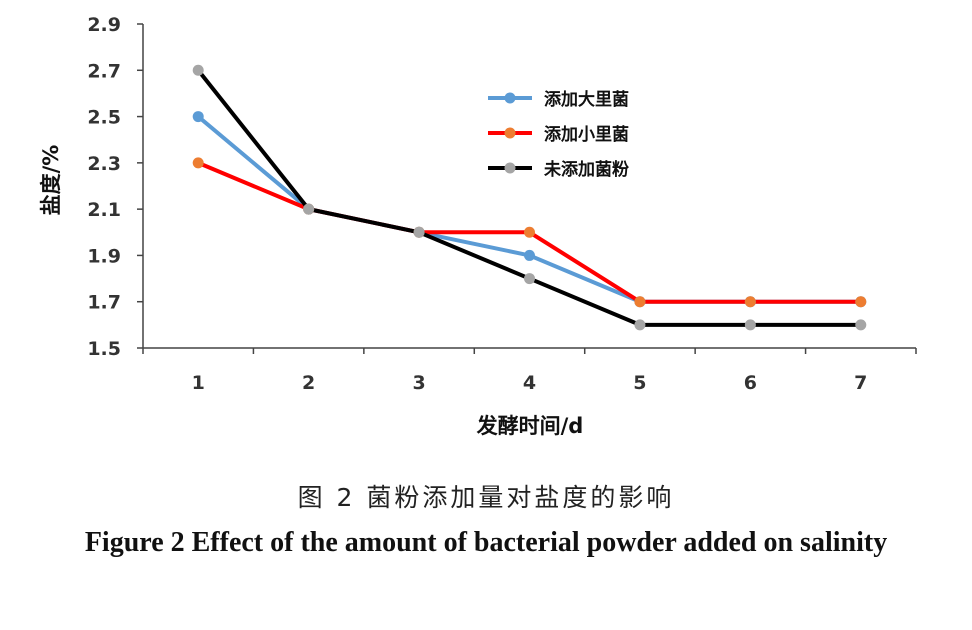 The height and width of the screenshot is (630, 972). I want to click on x-tick-labels: 1 2 3 4 5 6 7, so click(530, 383).